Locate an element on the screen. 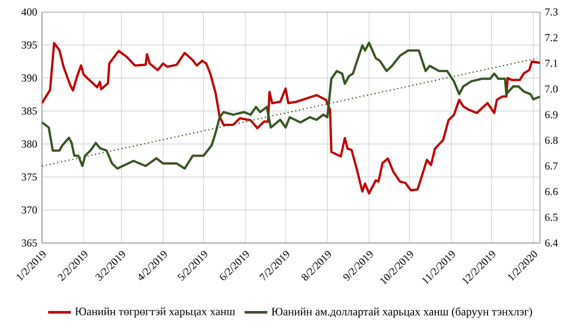 This screenshot has height=333, width=572. y-tick-label: 365 is located at coordinates (29, 243).